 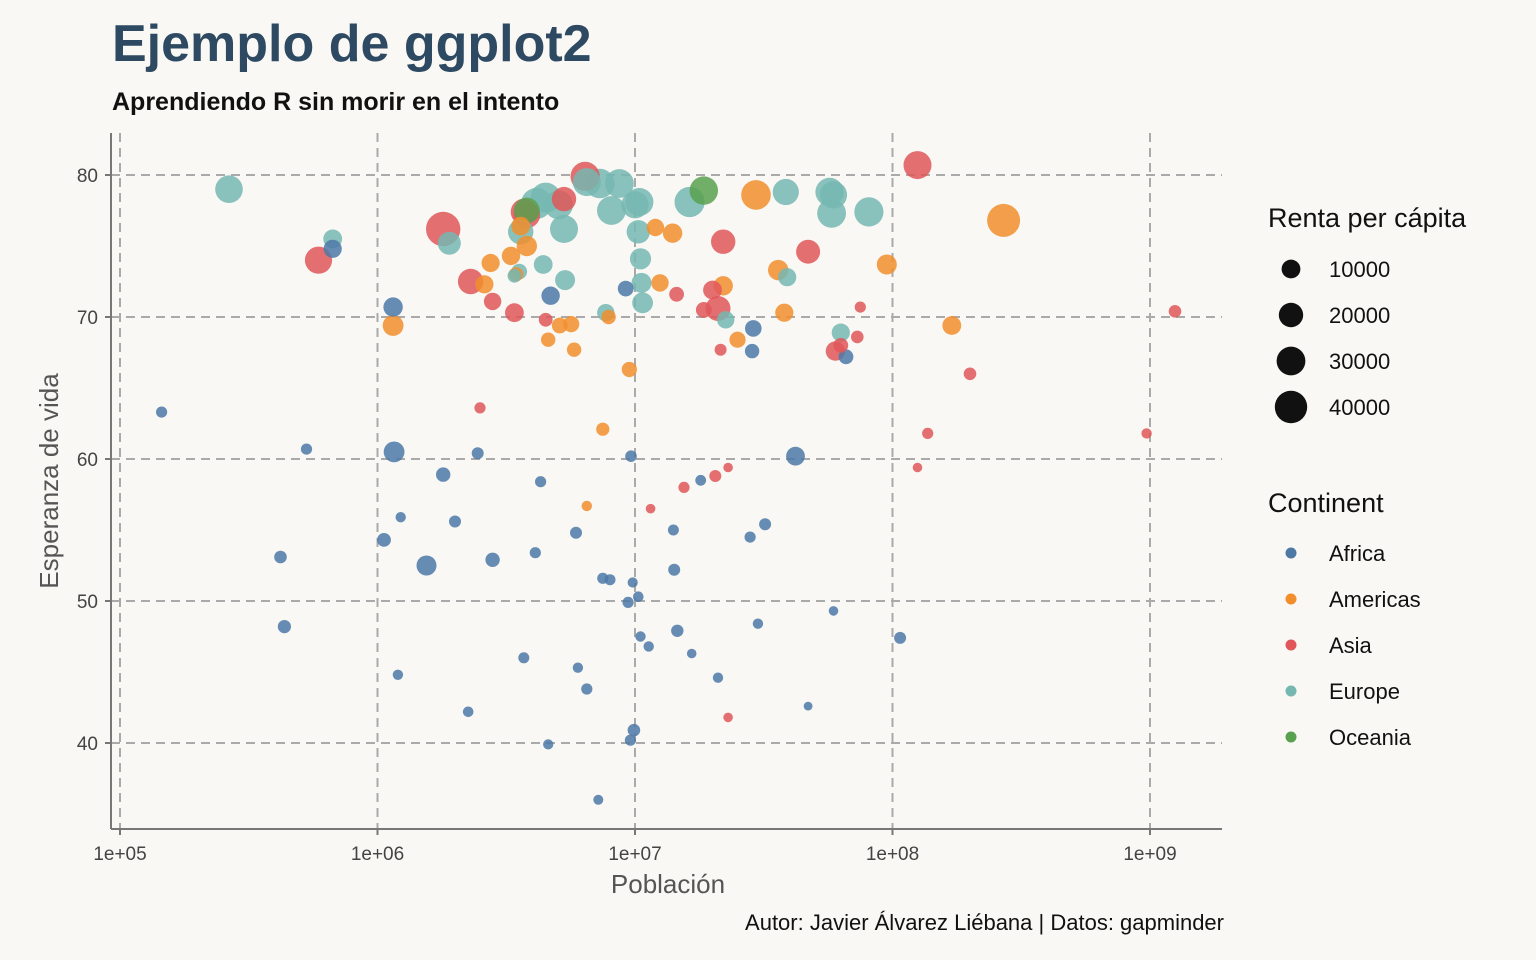 I want to click on y-axis-title: Esperanza de vida, so click(x=49, y=481).